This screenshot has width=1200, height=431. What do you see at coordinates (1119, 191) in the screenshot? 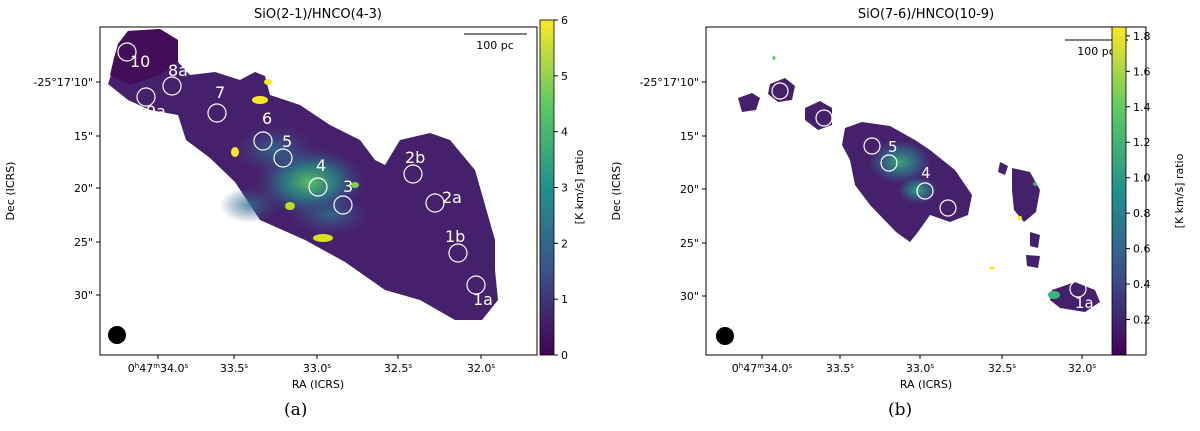
I see `colorbar-b` at bounding box center [1119, 191].